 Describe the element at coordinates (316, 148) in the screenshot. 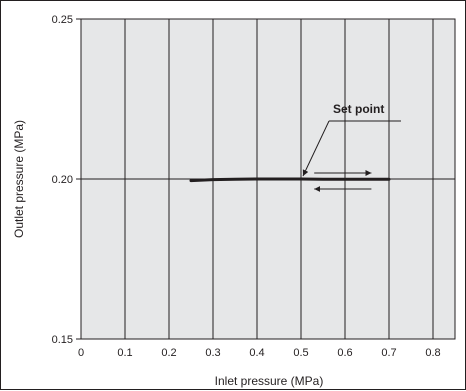

I see `set-point-leader-arrow` at that location.